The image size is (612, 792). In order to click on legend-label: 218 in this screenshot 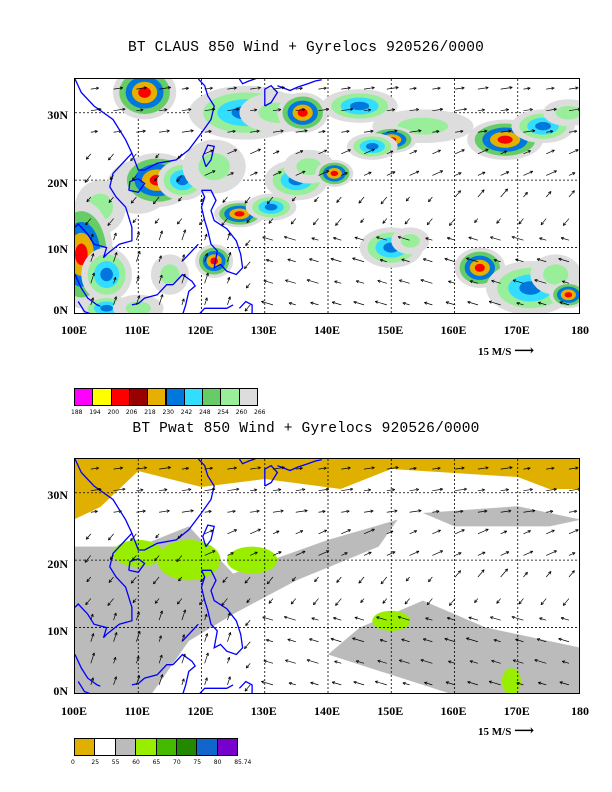, I will do `click(150, 412)`.